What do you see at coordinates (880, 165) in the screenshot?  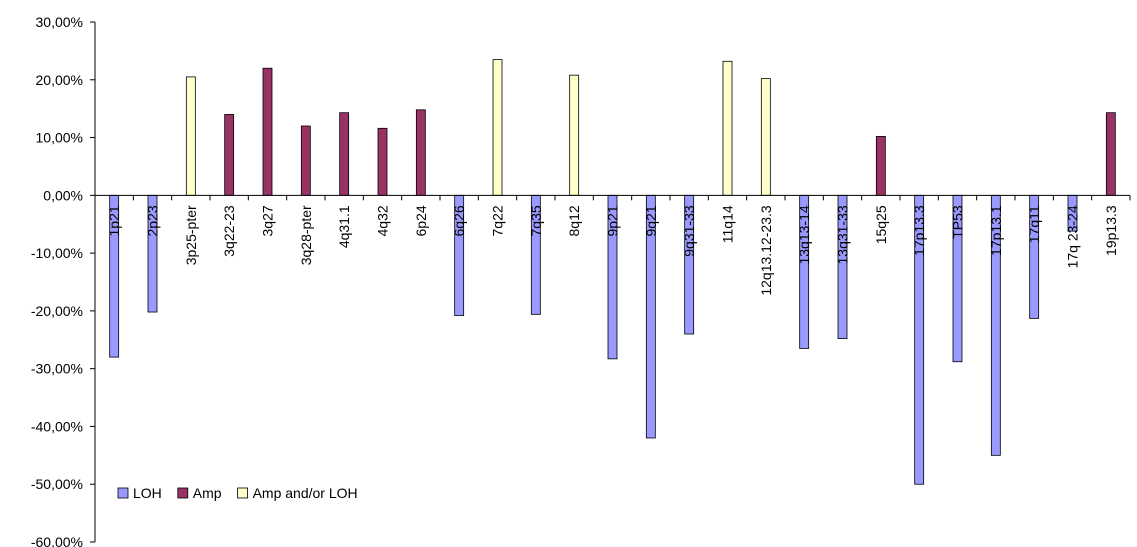 I see `bar-amp-15q25` at bounding box center [880, 165].